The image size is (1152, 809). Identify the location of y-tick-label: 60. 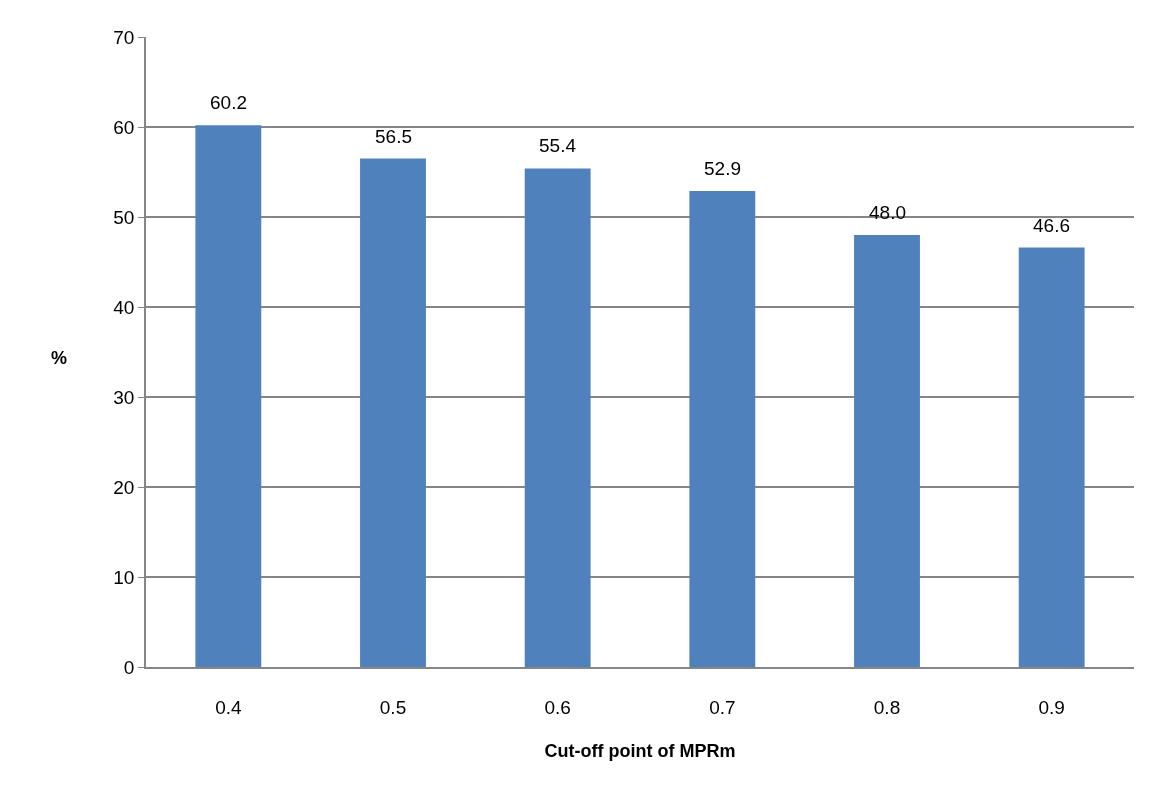
(124, 127).